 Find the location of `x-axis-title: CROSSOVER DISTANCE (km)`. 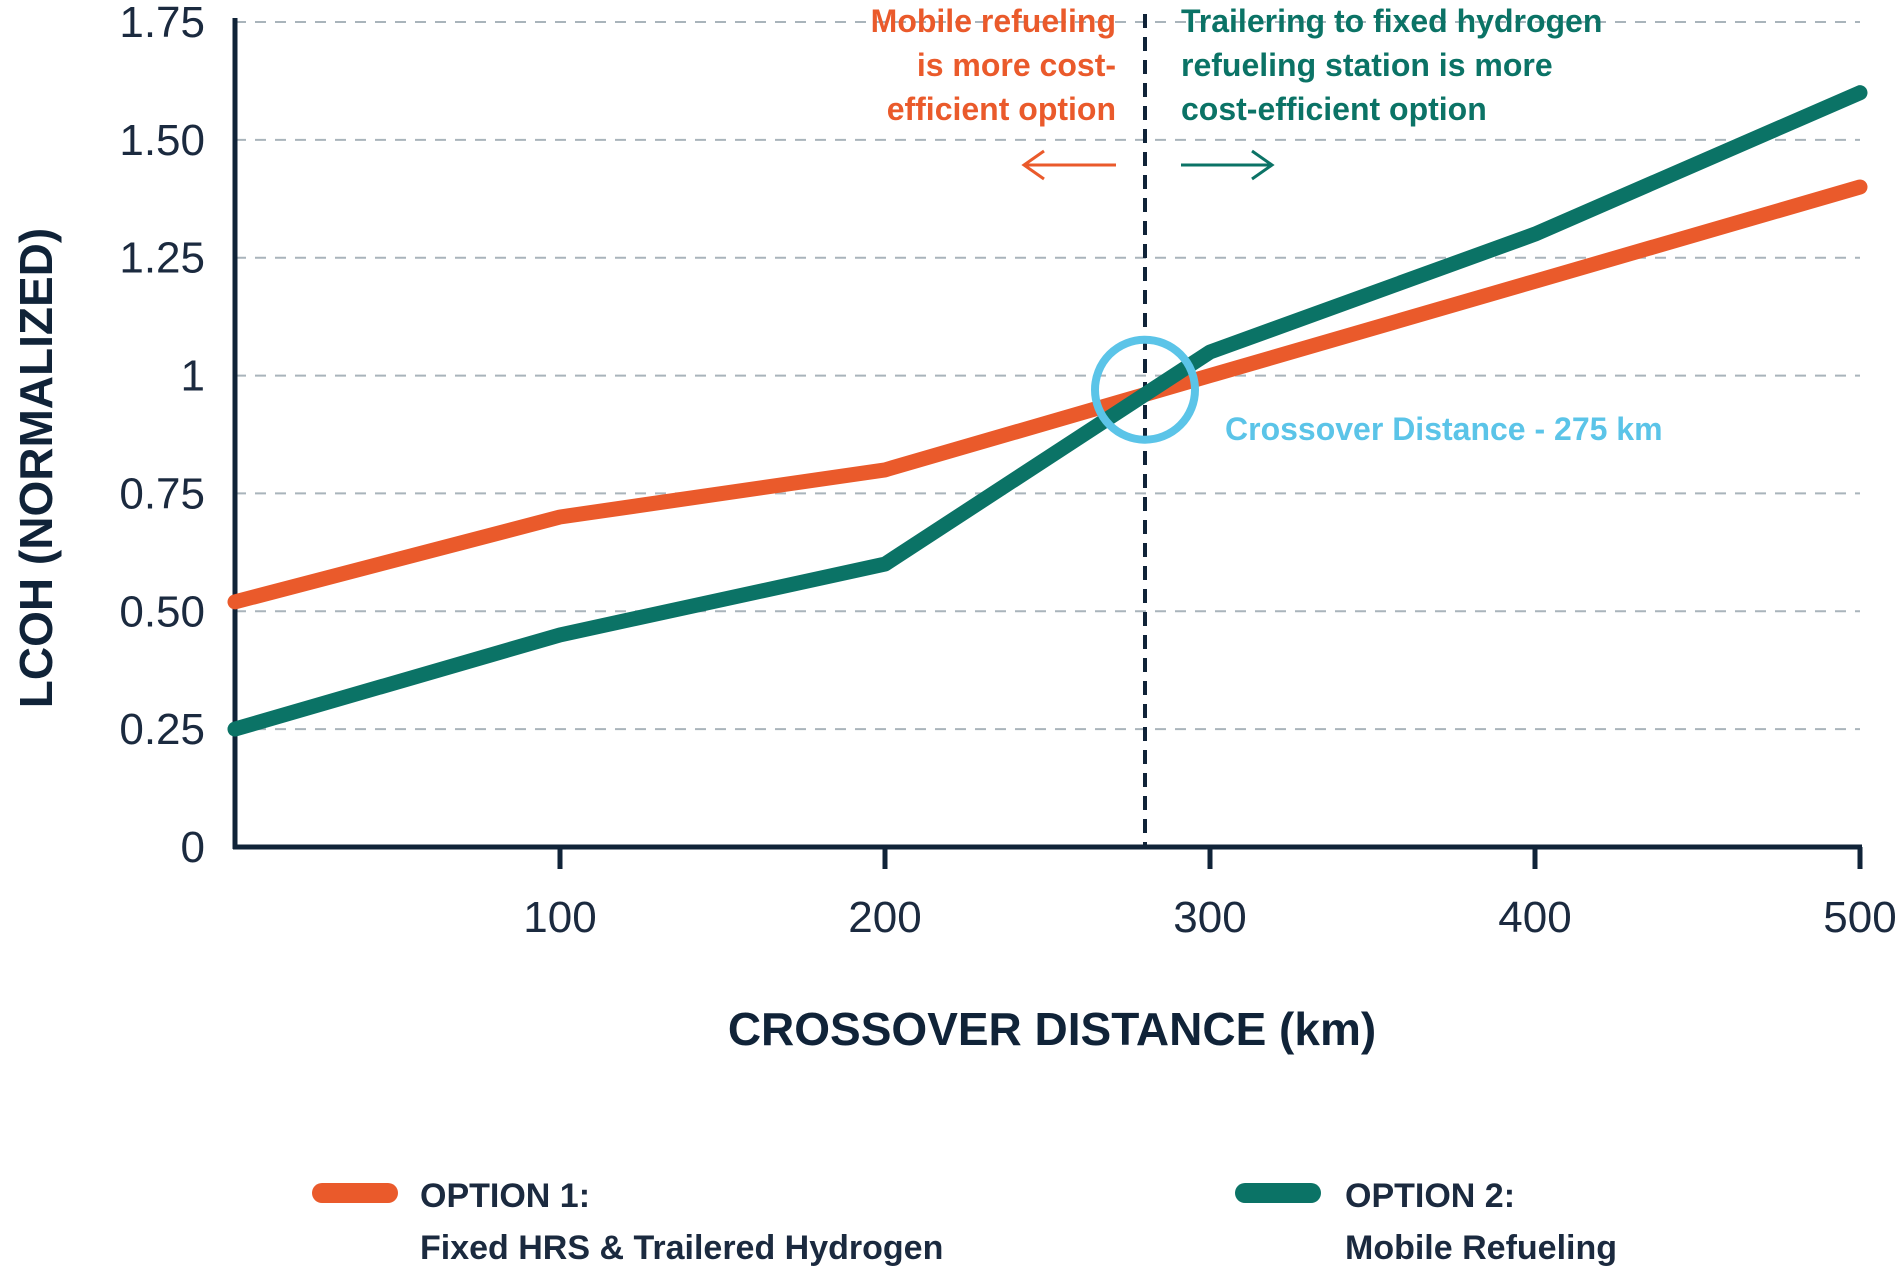

x-axis-title: CROSSOVER DISTANCE (km) is located at coordinates (1052, 1029).